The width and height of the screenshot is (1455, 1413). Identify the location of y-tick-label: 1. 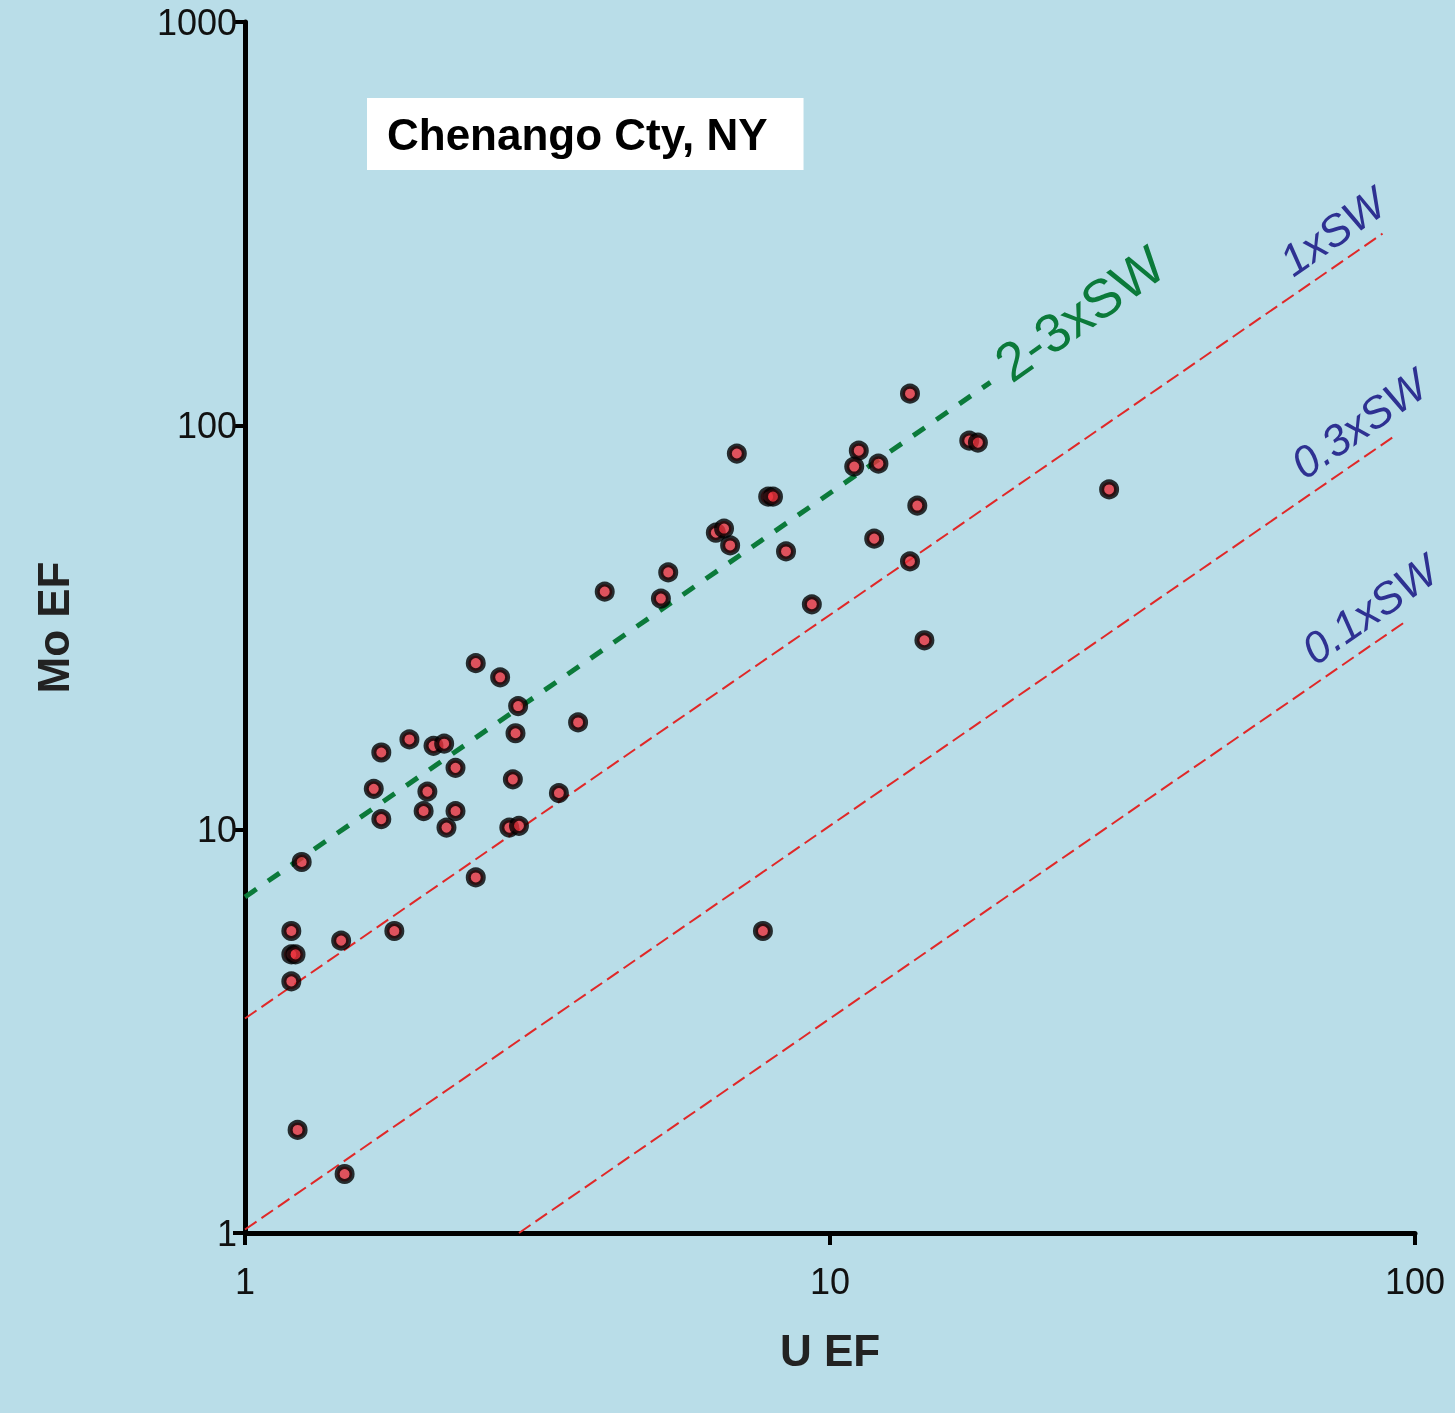
(226, 1233).